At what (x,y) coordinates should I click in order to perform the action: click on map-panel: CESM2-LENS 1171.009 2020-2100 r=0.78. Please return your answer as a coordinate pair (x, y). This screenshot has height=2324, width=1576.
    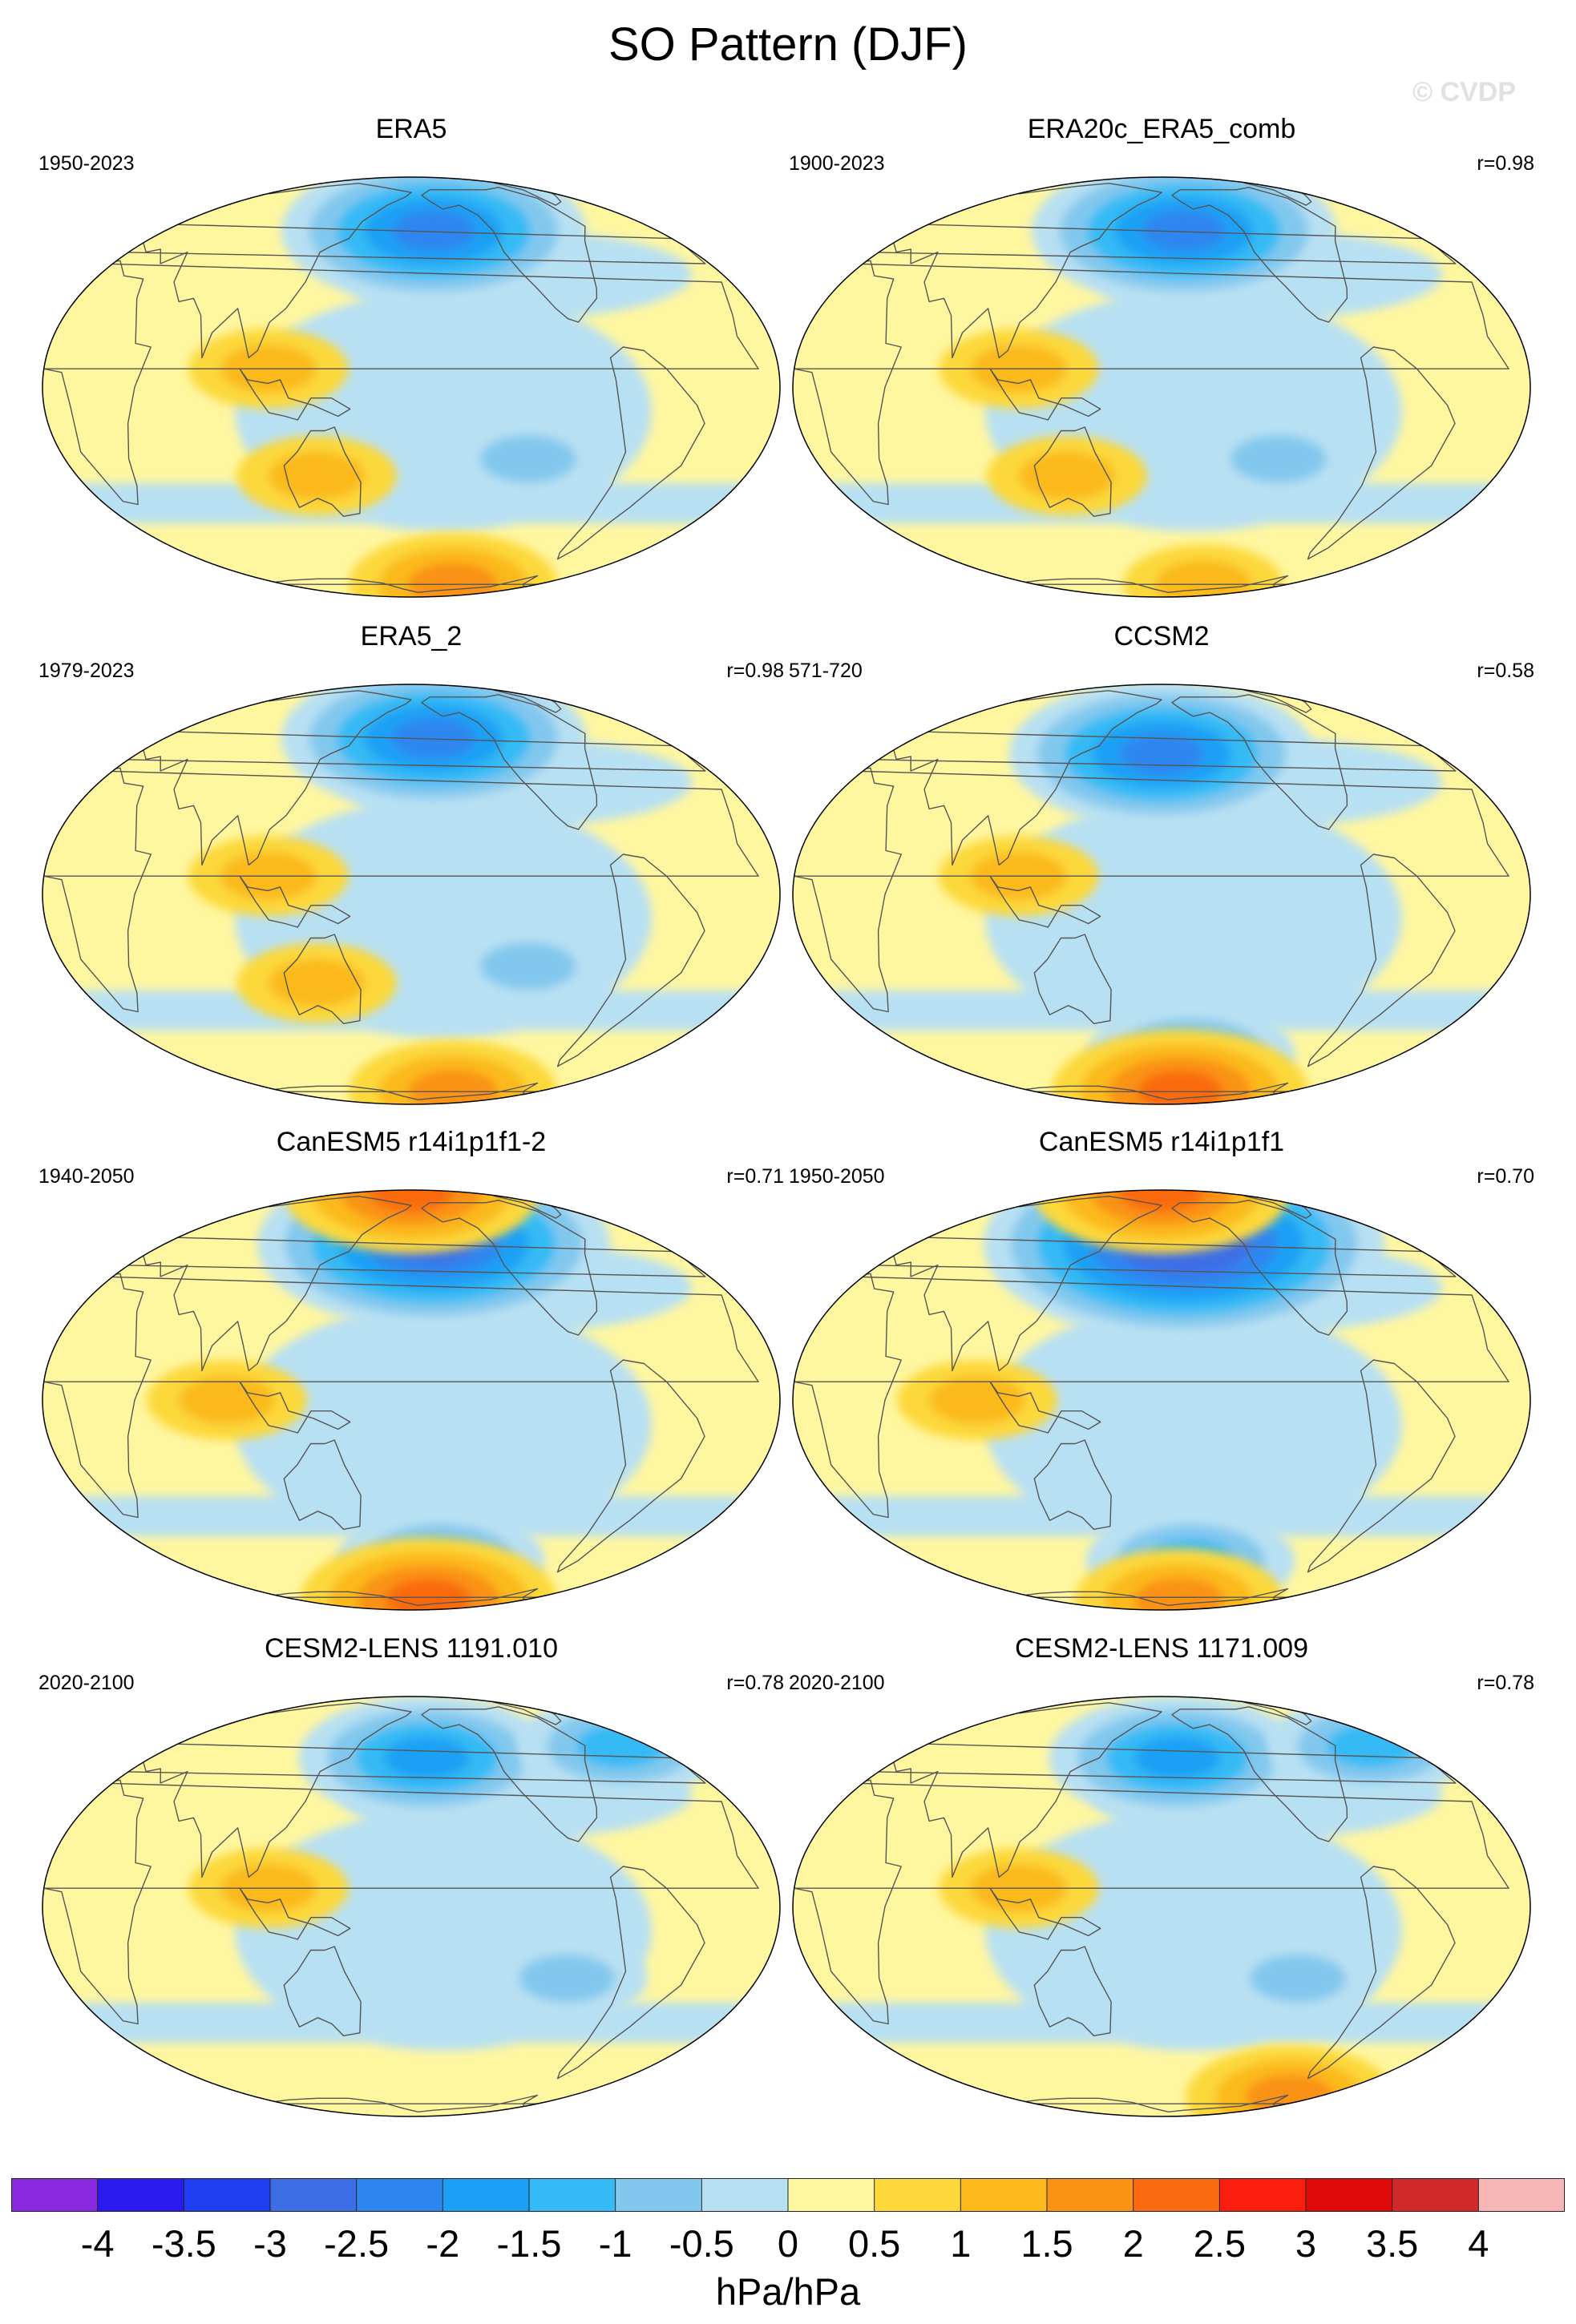
    Looking at the image, I should click on (1161, 1875).